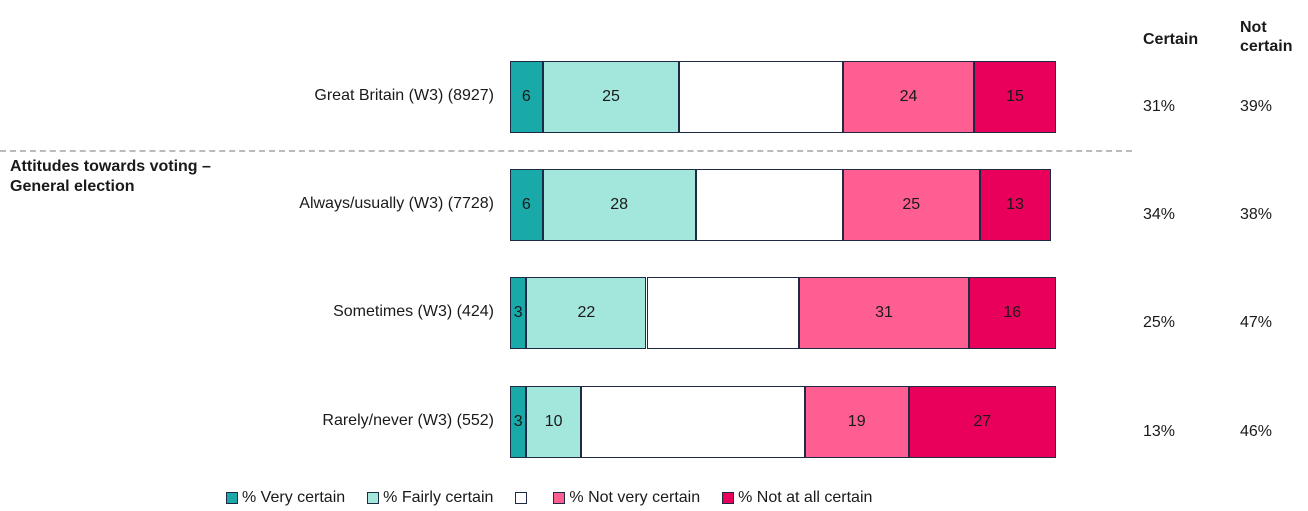  I want to click on legend-item, so click(523, 498).